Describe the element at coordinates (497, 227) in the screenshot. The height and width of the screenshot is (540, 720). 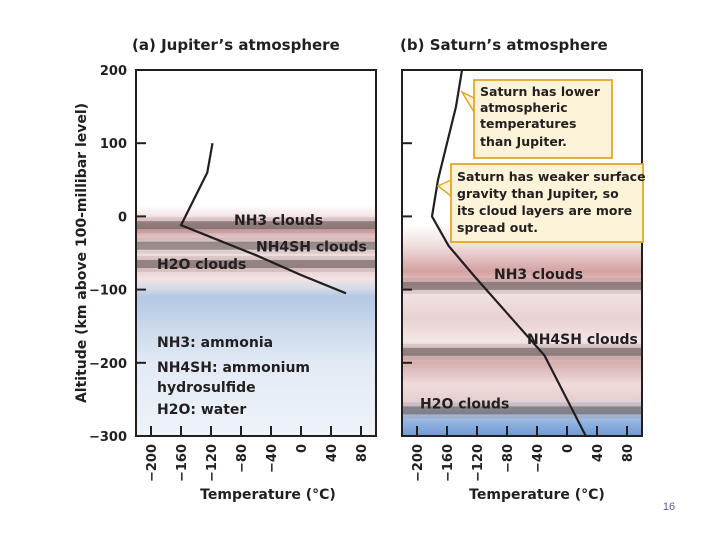
I see `note-2-line-4: spread out.` at that location.